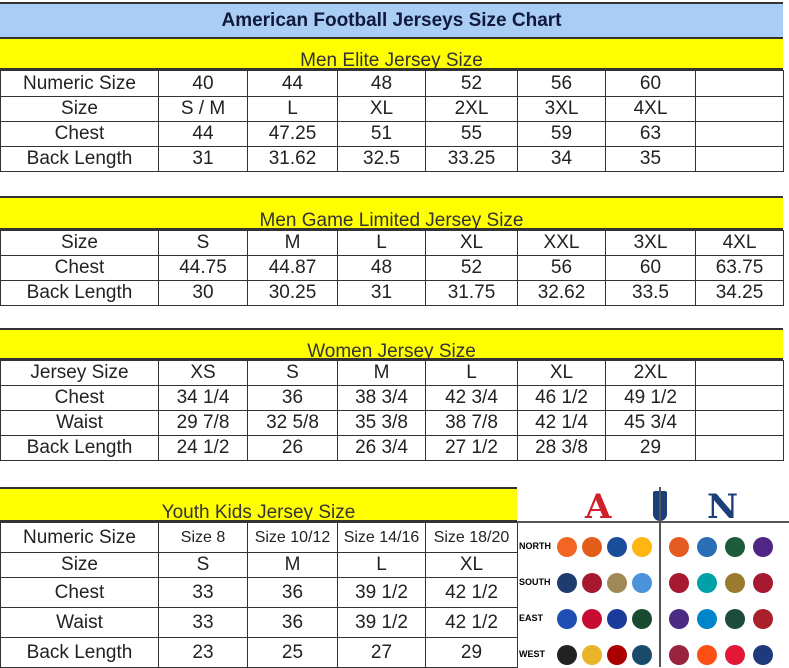  I want to click on row-label: Size, so click(79, 565).